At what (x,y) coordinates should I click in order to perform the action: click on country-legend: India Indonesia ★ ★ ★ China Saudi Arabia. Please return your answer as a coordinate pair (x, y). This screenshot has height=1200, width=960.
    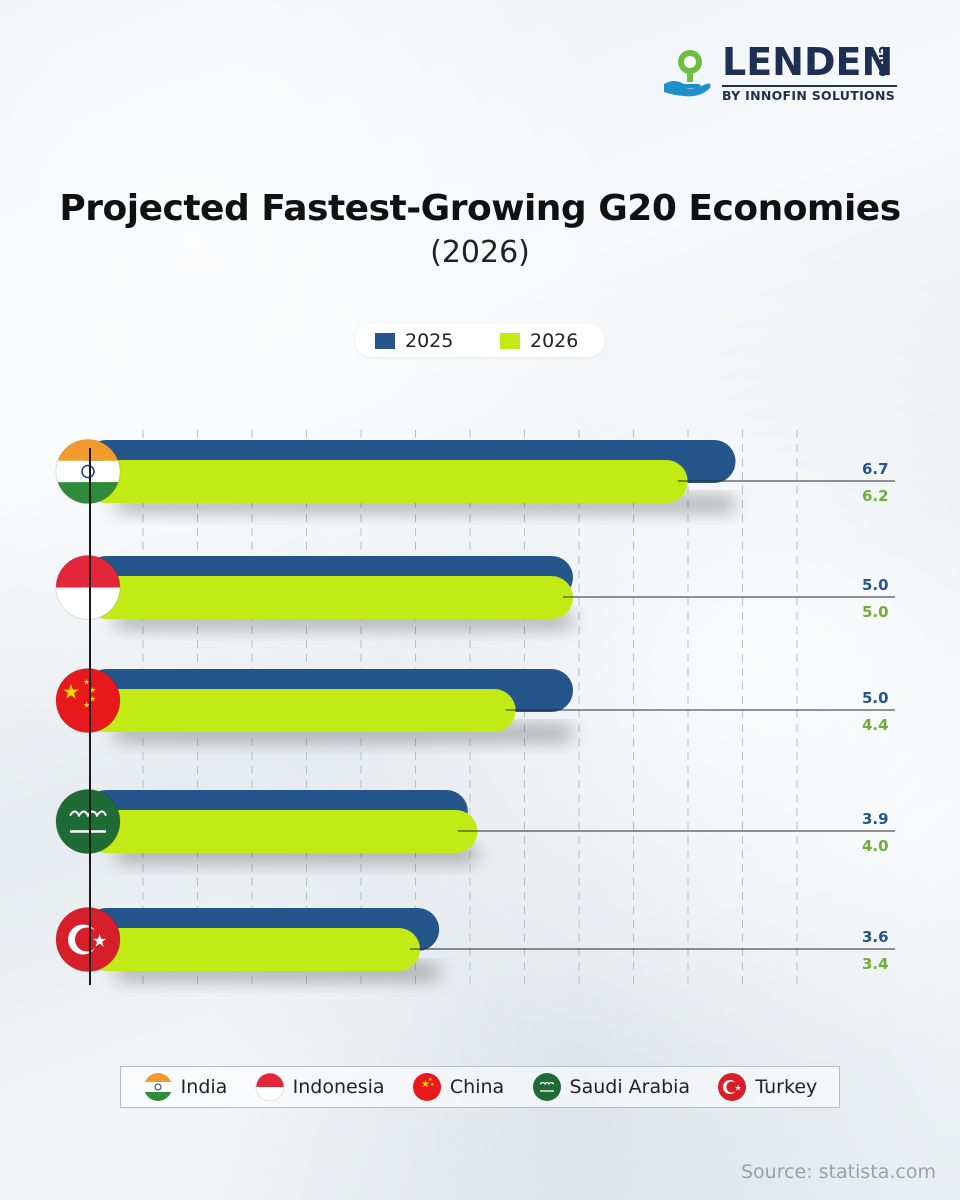
    Looking at the image, I should click on (480, 1087).